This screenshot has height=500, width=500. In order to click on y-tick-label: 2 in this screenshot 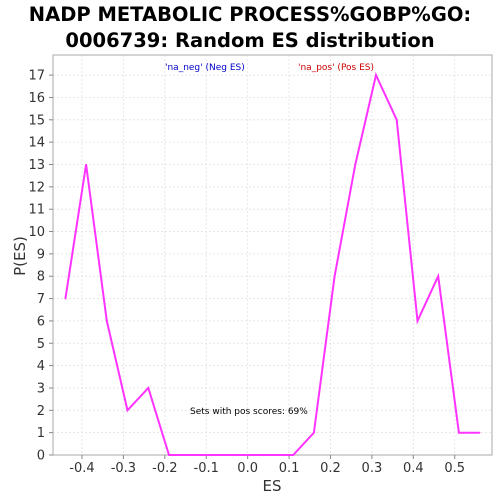, I will do `click(41, 411)`.